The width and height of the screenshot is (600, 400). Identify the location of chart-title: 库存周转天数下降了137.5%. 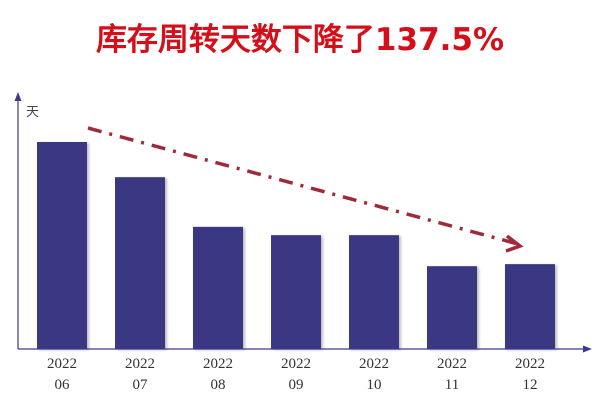
(300, 40).